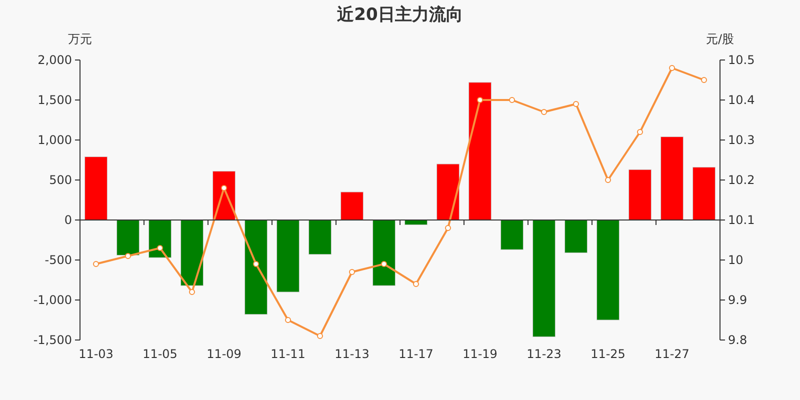  Describe the element at coordinates (720, 39) in the screenshot. I see `y2-axis-title: 元/股` at that location.